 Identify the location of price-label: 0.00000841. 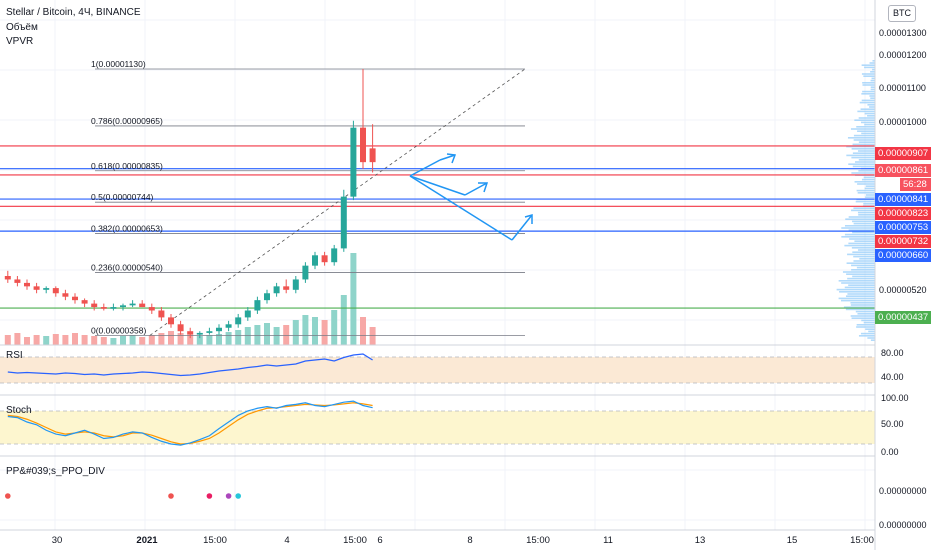
(903, 199).